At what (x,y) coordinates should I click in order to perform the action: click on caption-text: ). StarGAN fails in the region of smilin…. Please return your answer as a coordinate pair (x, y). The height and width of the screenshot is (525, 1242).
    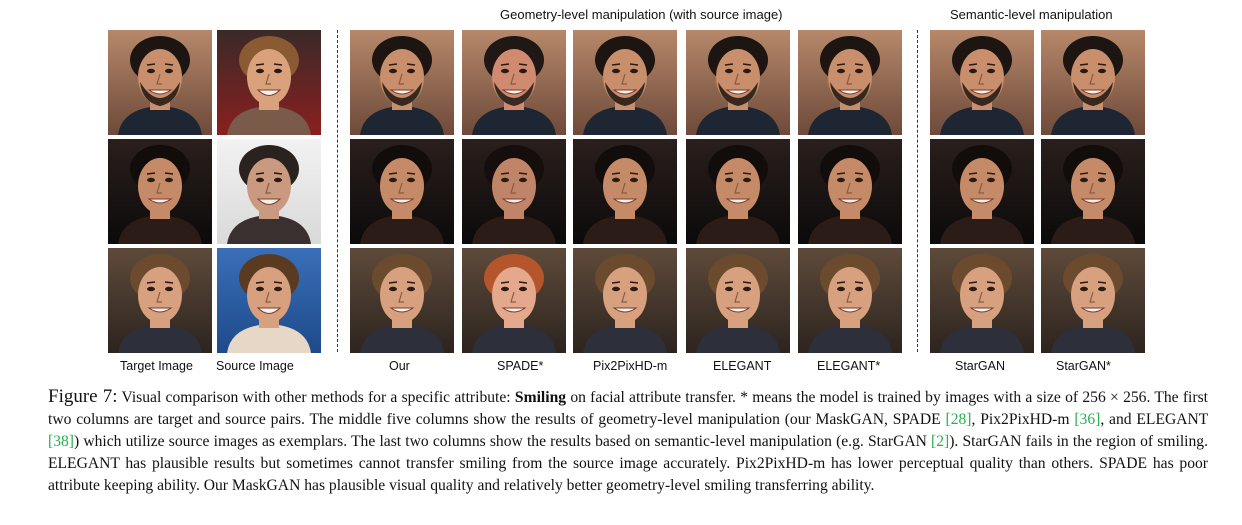
    Looking at the image, I should click on (628, 463).